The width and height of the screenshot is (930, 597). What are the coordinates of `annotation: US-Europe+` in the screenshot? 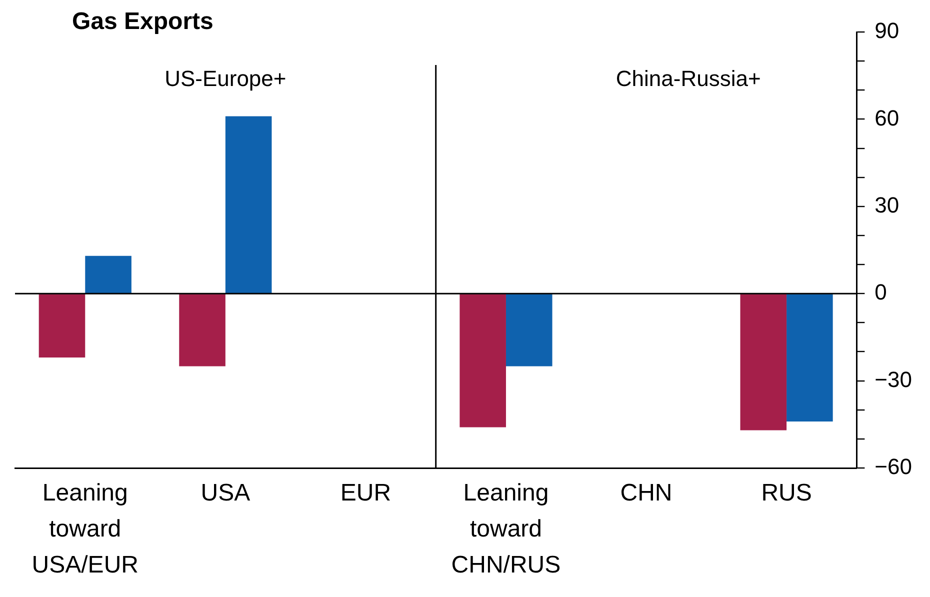 It's located at (225, 79).